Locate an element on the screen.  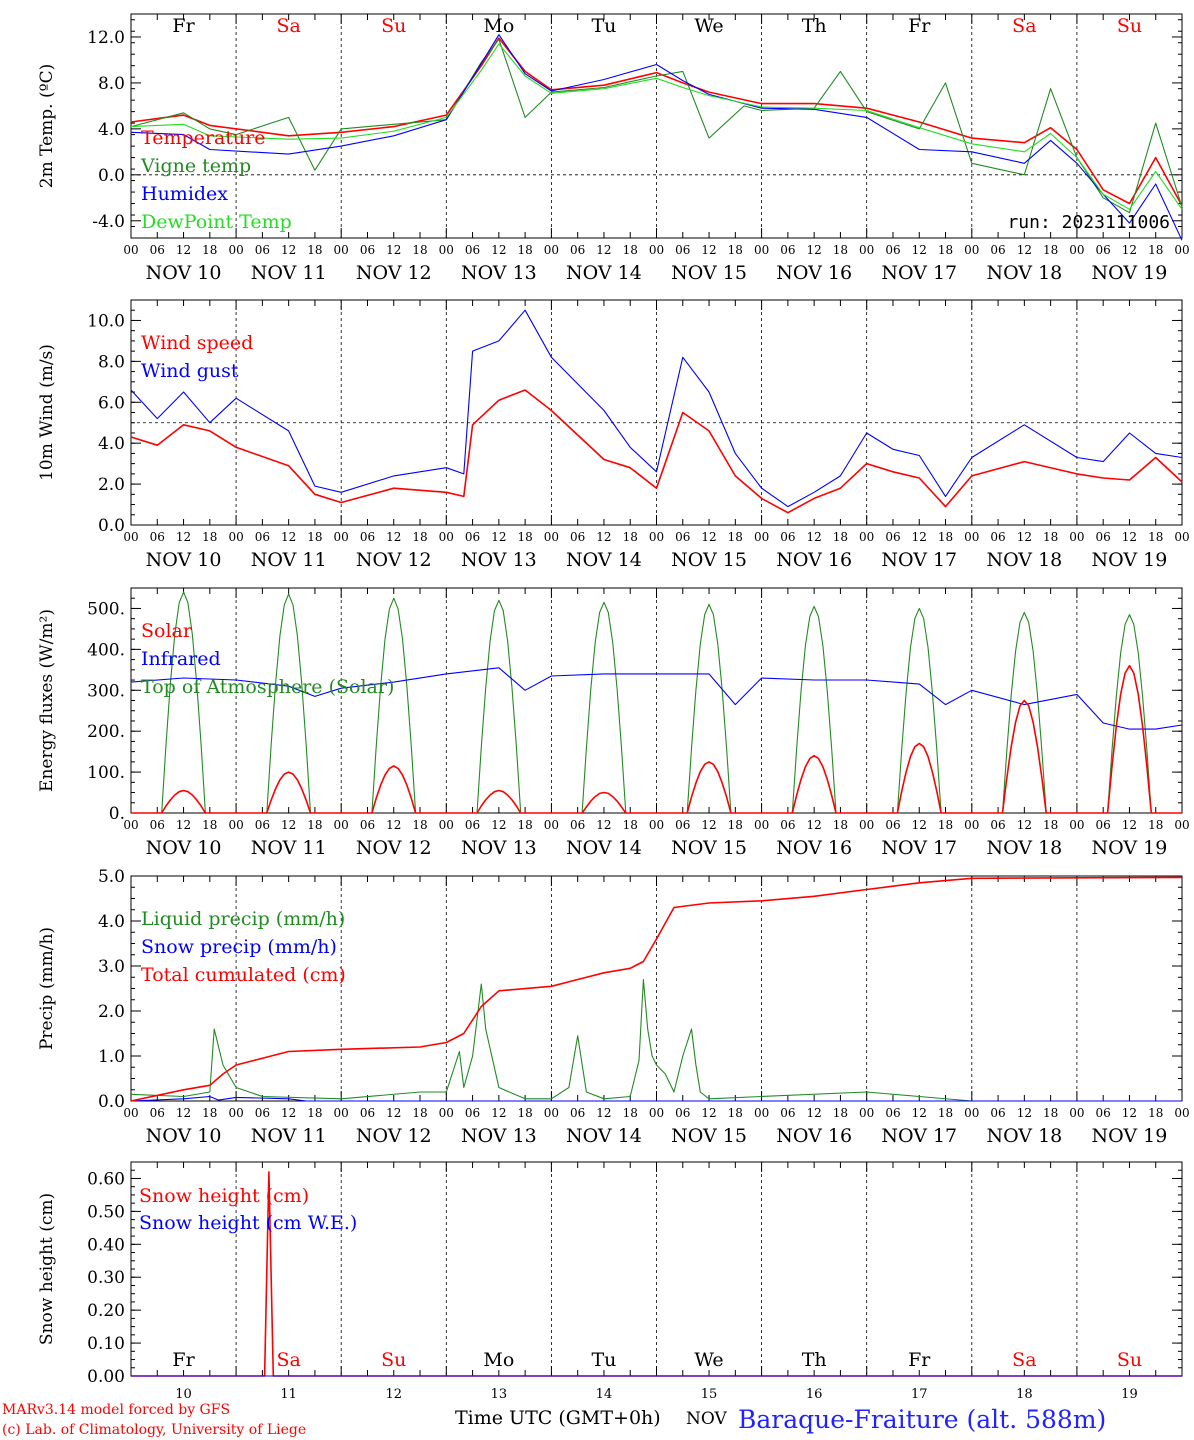
day-name-label: Fr is located at coordinates (183, 26).